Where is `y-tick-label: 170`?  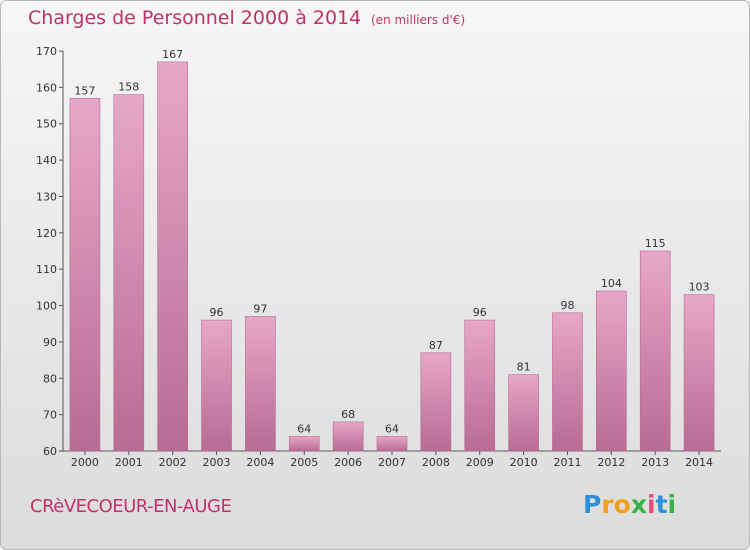 y-tick-label: 170 is located at coordinates (46, 51).